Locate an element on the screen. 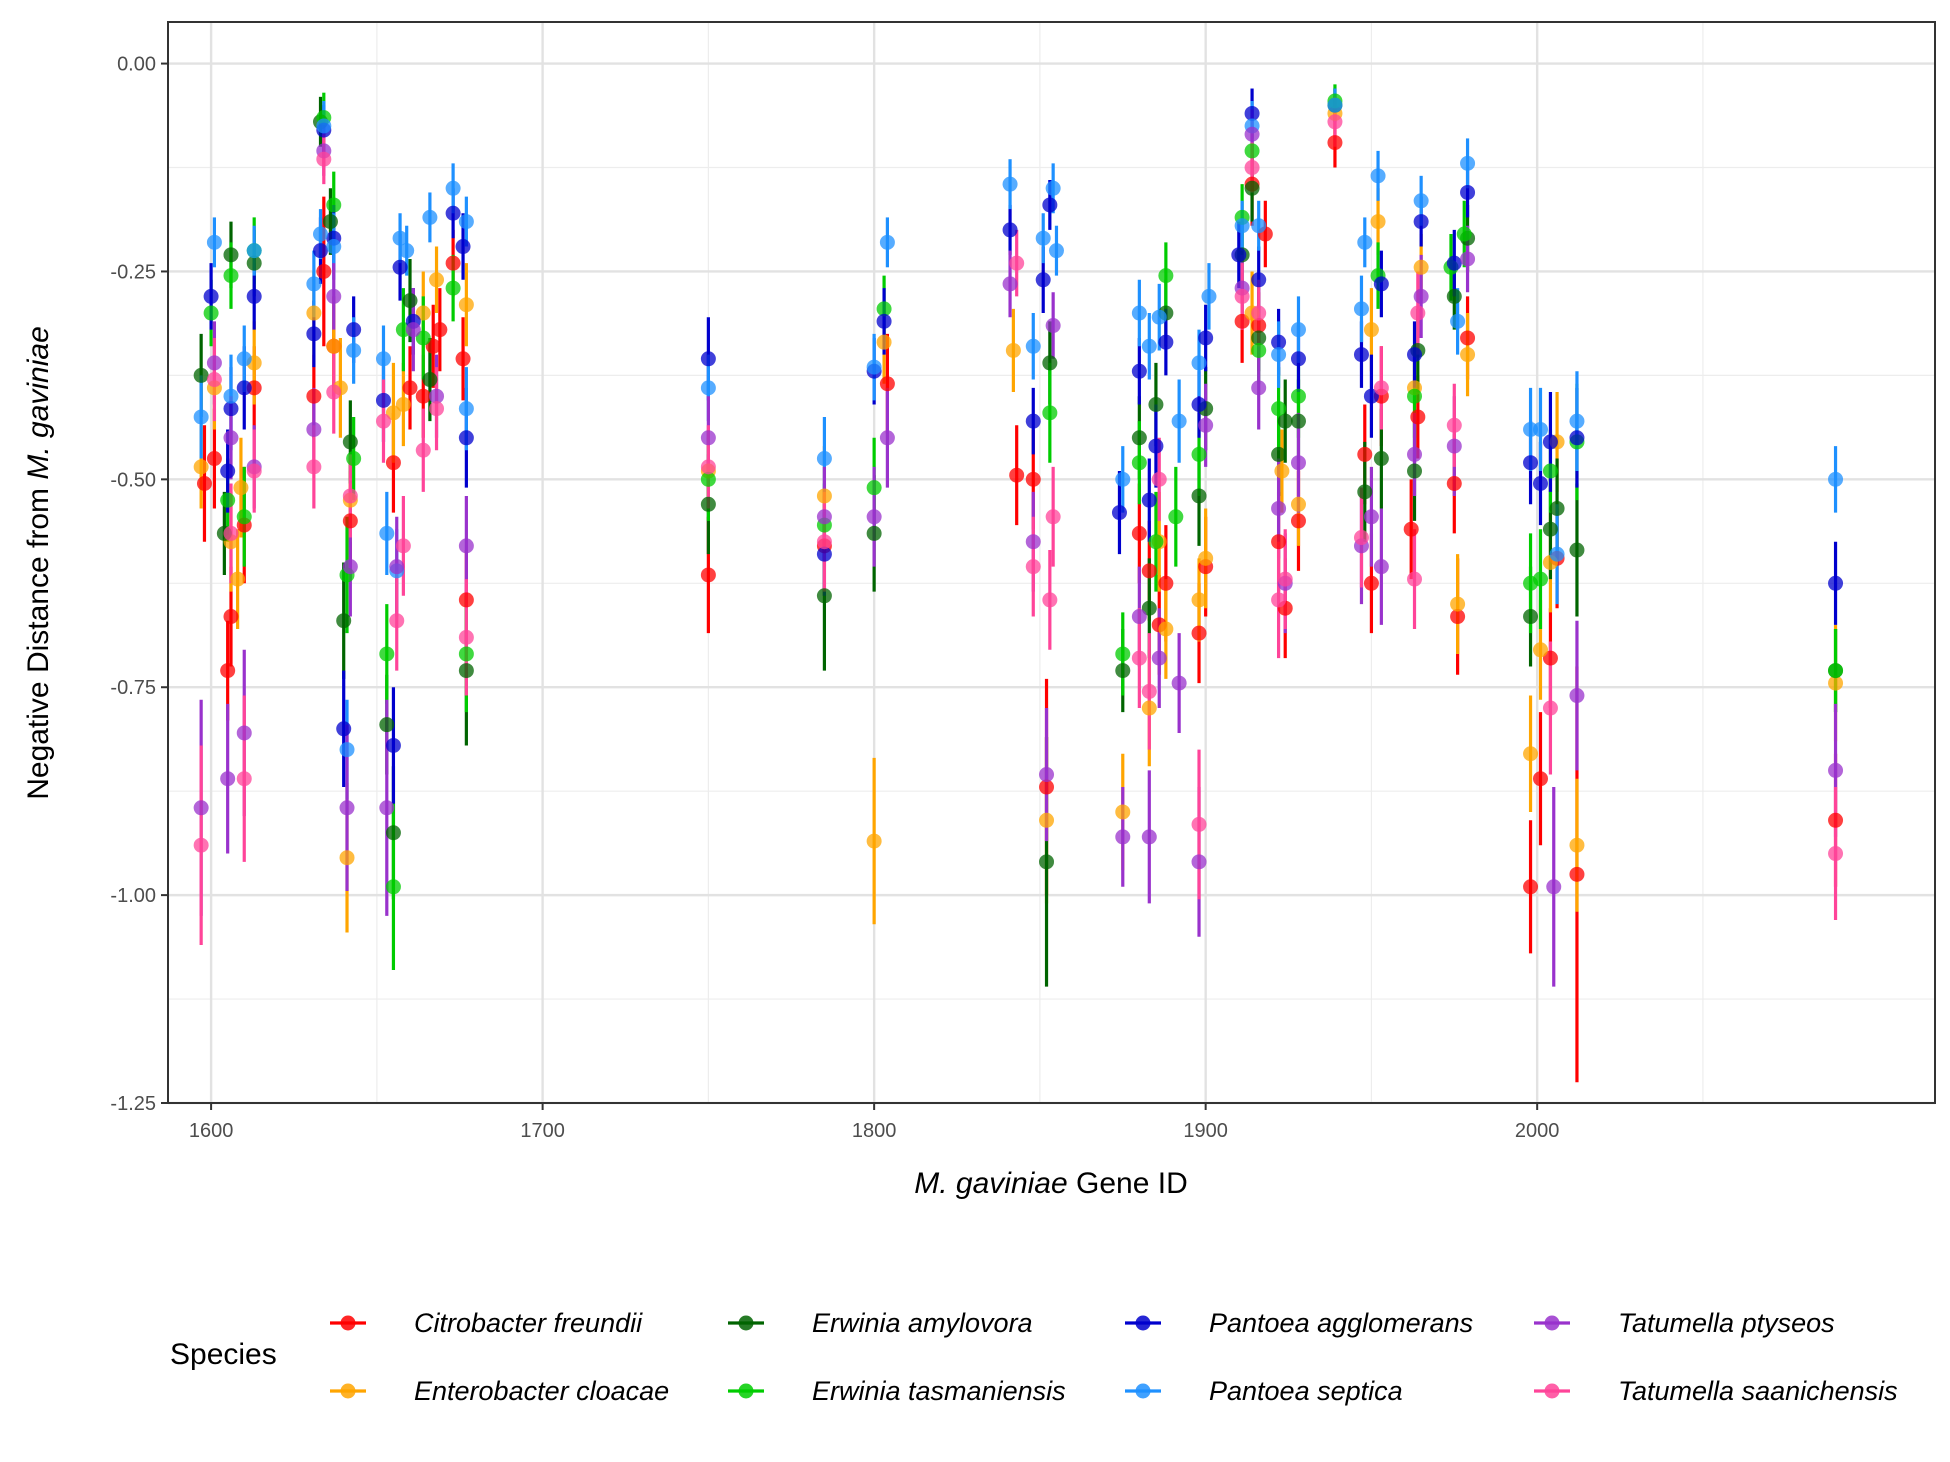 The width and height of the screenshot is (1950, 1462). x-axis: 1600 1700 1800 1900 2000 is located at coordinates (874, 1122).